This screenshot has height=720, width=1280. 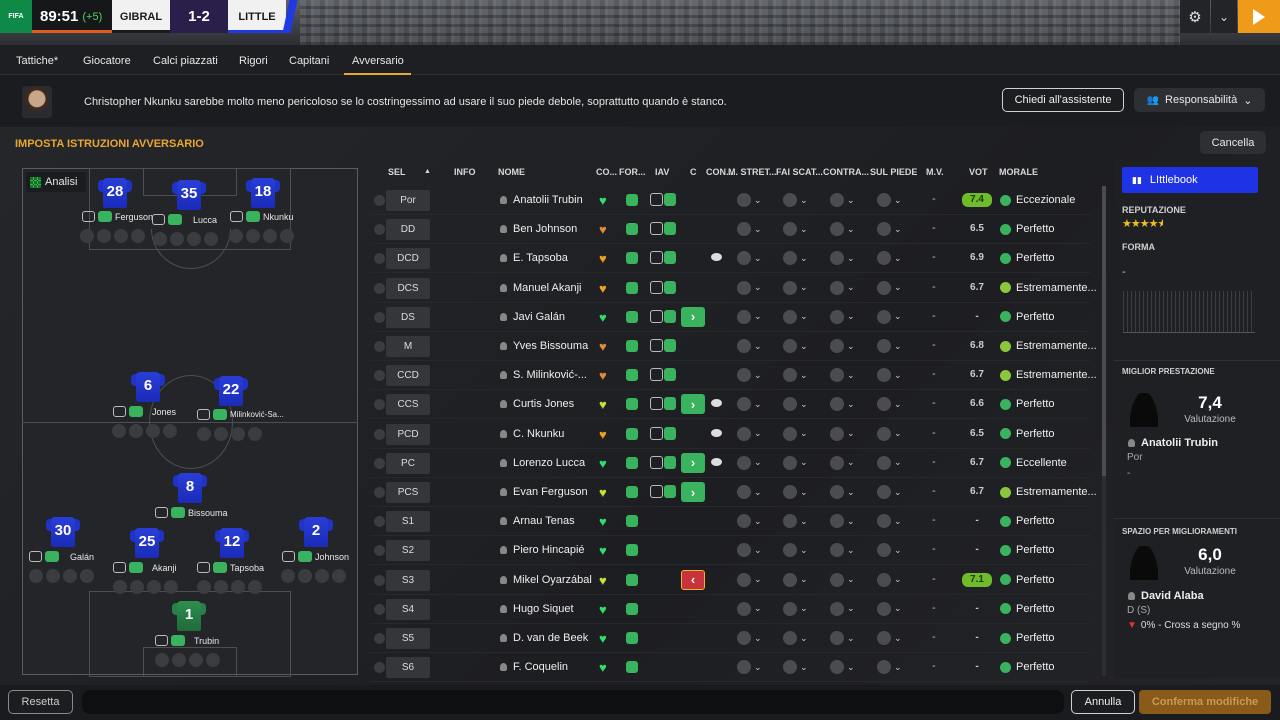 What do you see at coordinates (730, 463) in the screenshot?
I see `table-row: PC Lorenzo Lucca ♥ › ⌄ ⌄ ⌄ ⌄ - 6.7 Eccellente` at bounding box center [730, 463].